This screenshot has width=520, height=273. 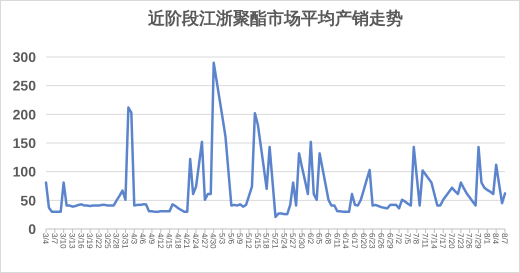 I want to click on x-tick-label: 7/26, so click(x=469, y=241).